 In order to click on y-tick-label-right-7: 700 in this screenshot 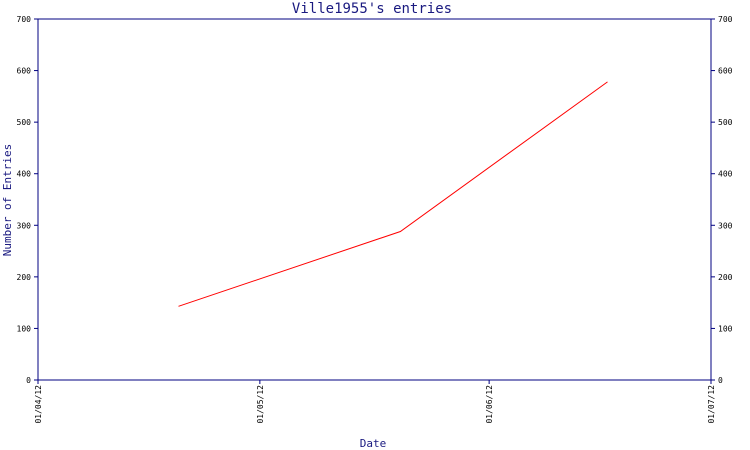, I will do `click(725, 19)`.